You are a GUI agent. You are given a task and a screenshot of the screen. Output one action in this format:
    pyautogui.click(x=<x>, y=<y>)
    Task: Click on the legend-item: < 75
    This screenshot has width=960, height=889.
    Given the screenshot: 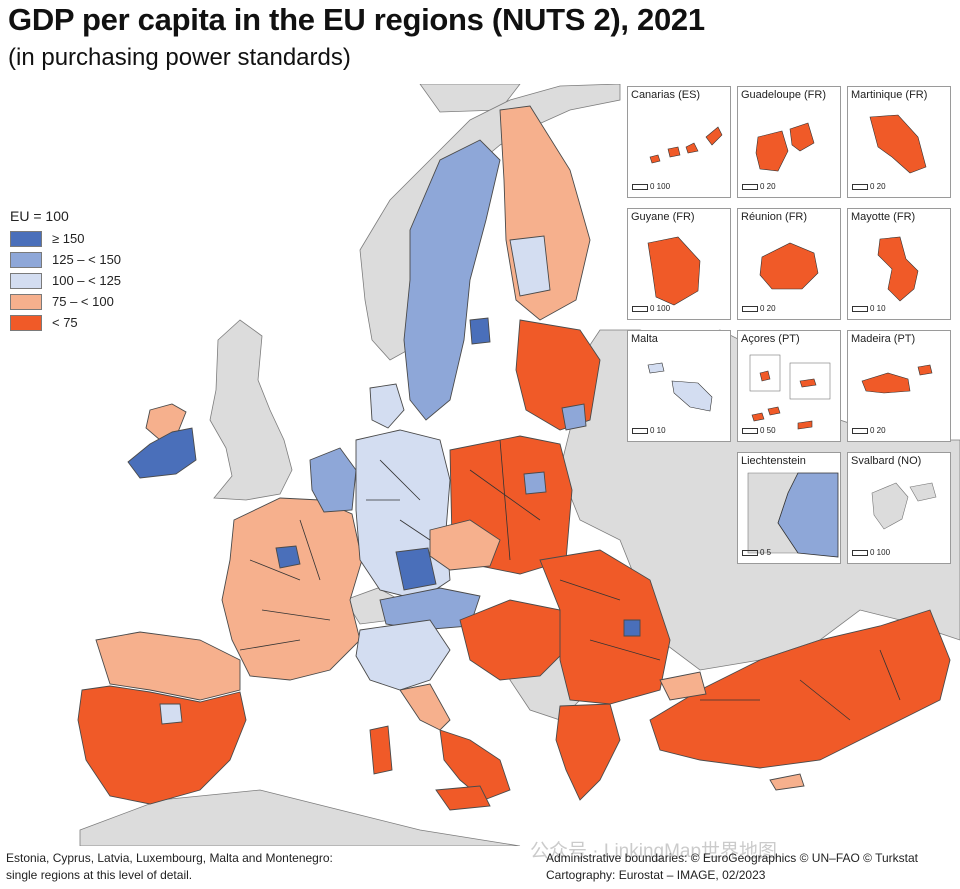 What is the action you would take?
    pyautogui.click(x=65, y=322)
    